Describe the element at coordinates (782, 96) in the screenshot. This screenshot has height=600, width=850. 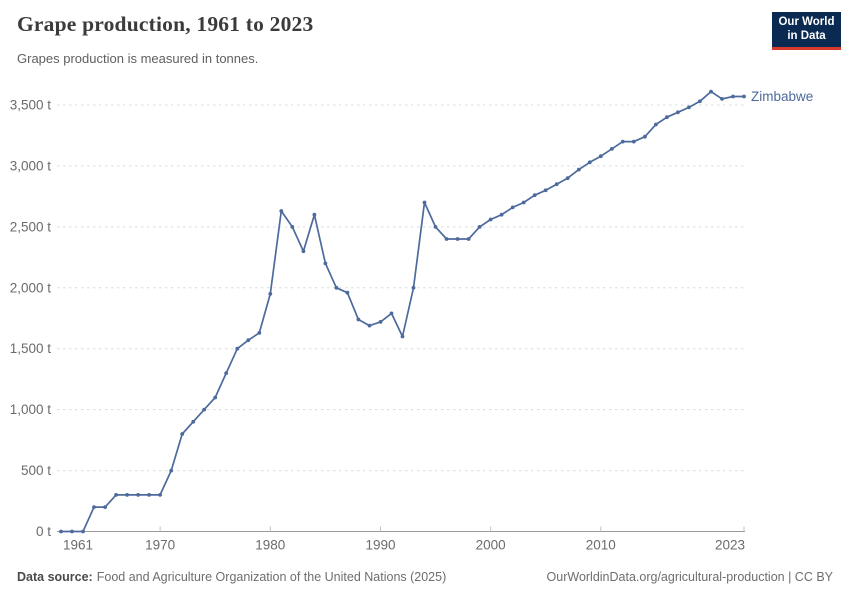
I see `entity-label-zimbabwe: Zimbabwe` at that location.